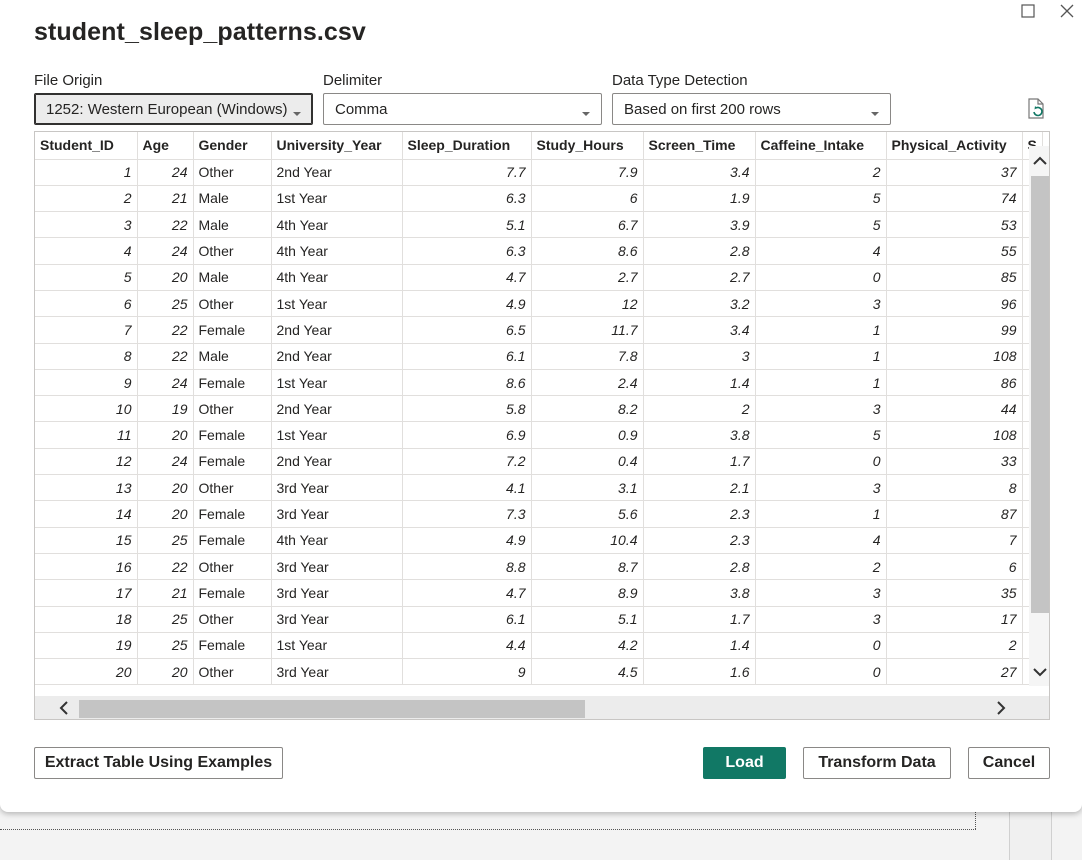  I want to click on table-cell: 25, so click(165, 646).